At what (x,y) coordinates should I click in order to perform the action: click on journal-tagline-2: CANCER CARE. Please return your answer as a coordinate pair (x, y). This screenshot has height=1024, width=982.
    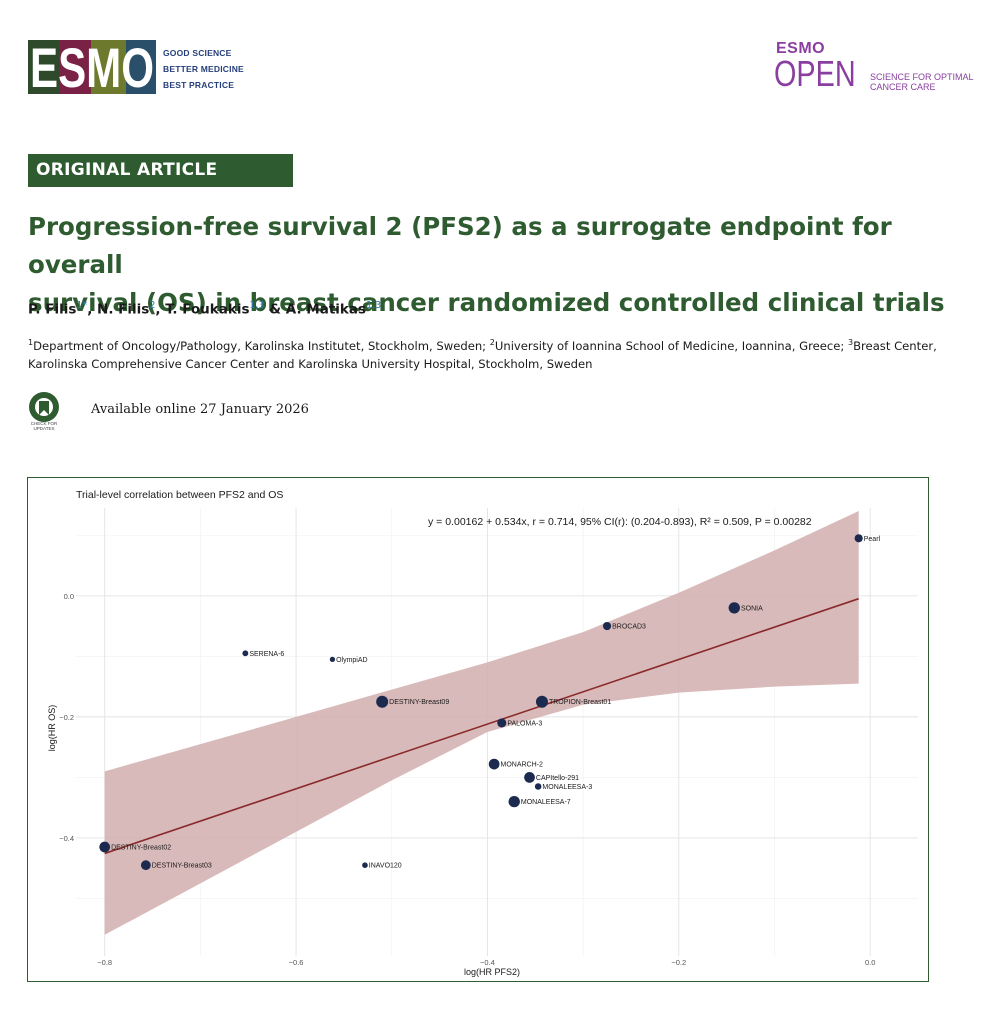
    Looking at the image, I should click on (903, 87).